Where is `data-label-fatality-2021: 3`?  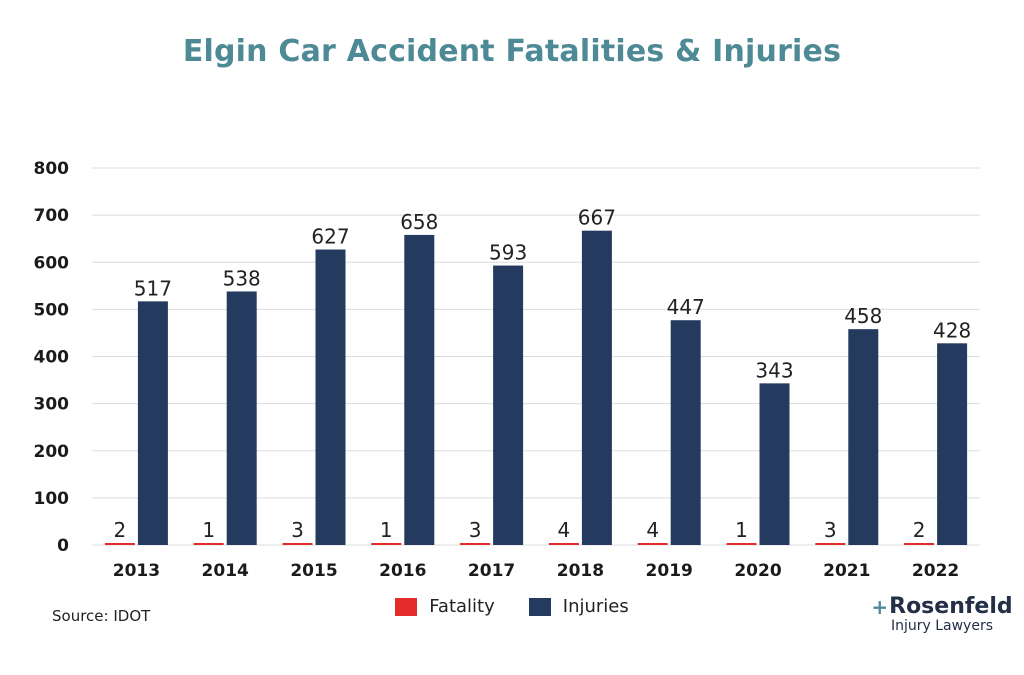
data-label-fatality-2021: 3 is located at coordinates (830, 530).